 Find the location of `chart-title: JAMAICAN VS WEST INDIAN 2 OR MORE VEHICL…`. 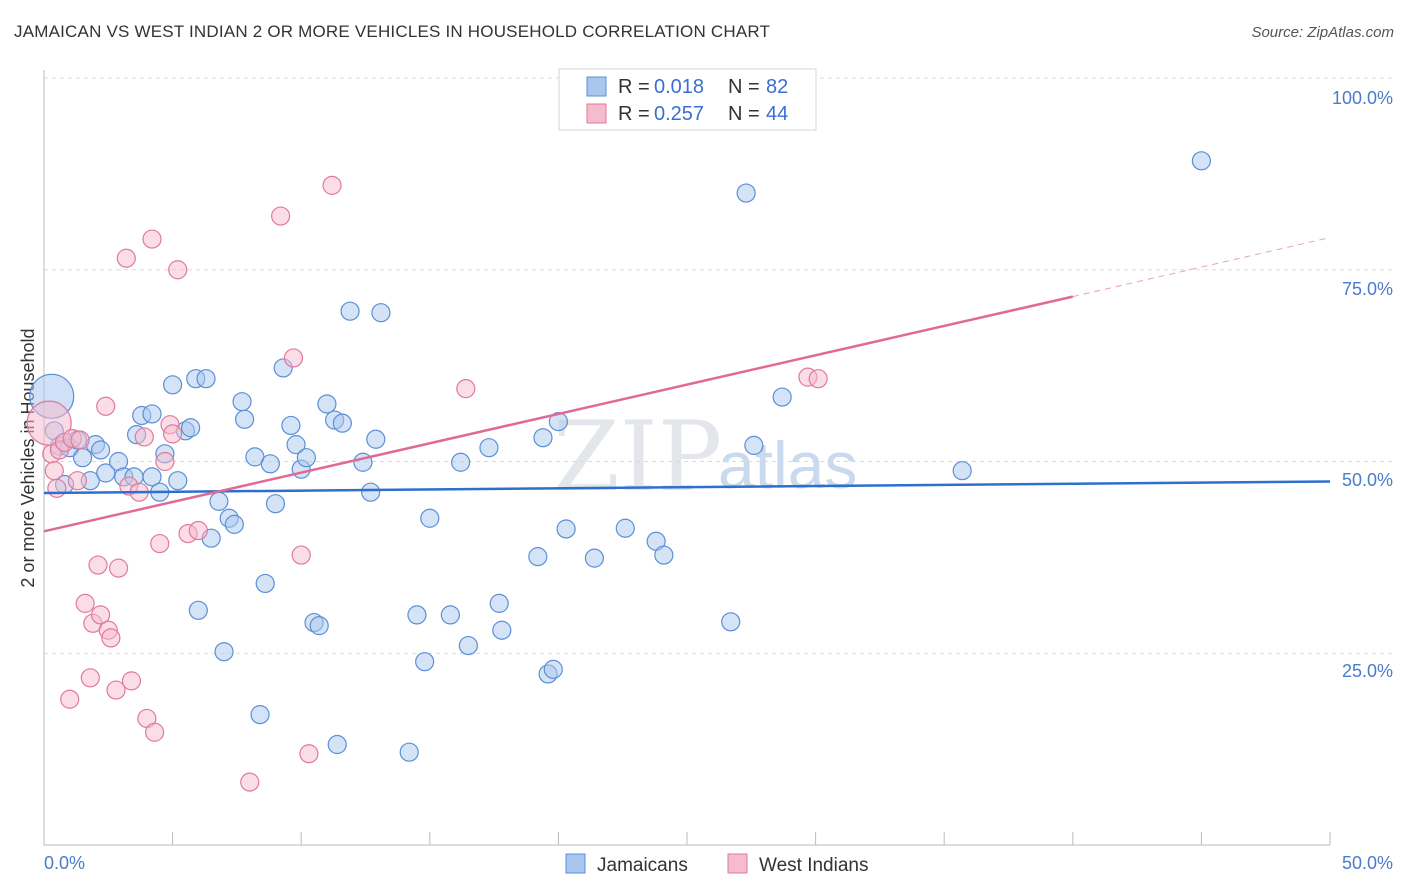

chart-title: JAMAICAN VS WEST INDIAN 2 OR MORE VEHICL… is located at coordinates (392, 31).